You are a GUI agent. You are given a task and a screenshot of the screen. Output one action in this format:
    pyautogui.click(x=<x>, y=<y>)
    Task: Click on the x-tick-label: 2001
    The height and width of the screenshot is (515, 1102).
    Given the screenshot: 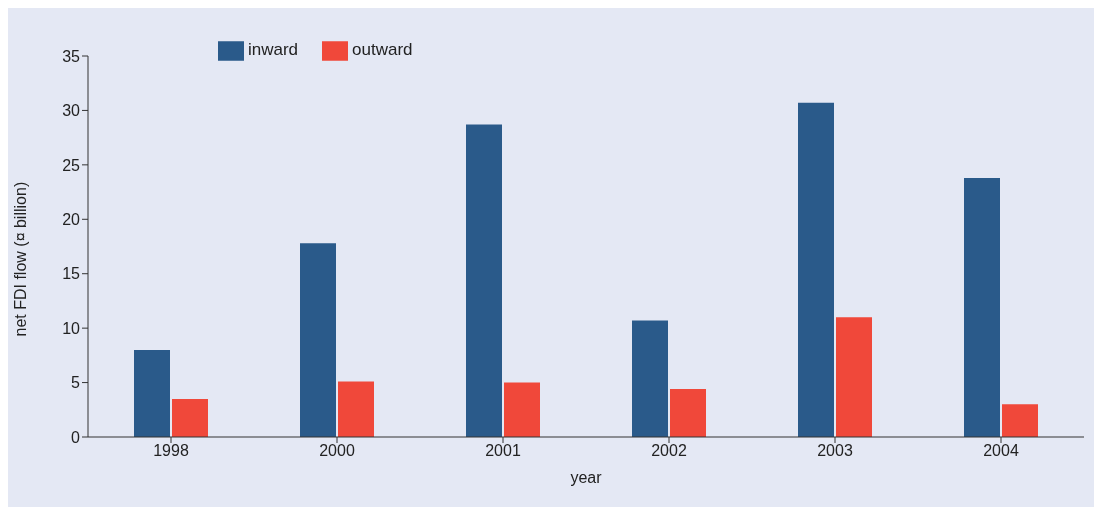 What is the action you would take?
    pyautogui.click(x=503, y=451)
    